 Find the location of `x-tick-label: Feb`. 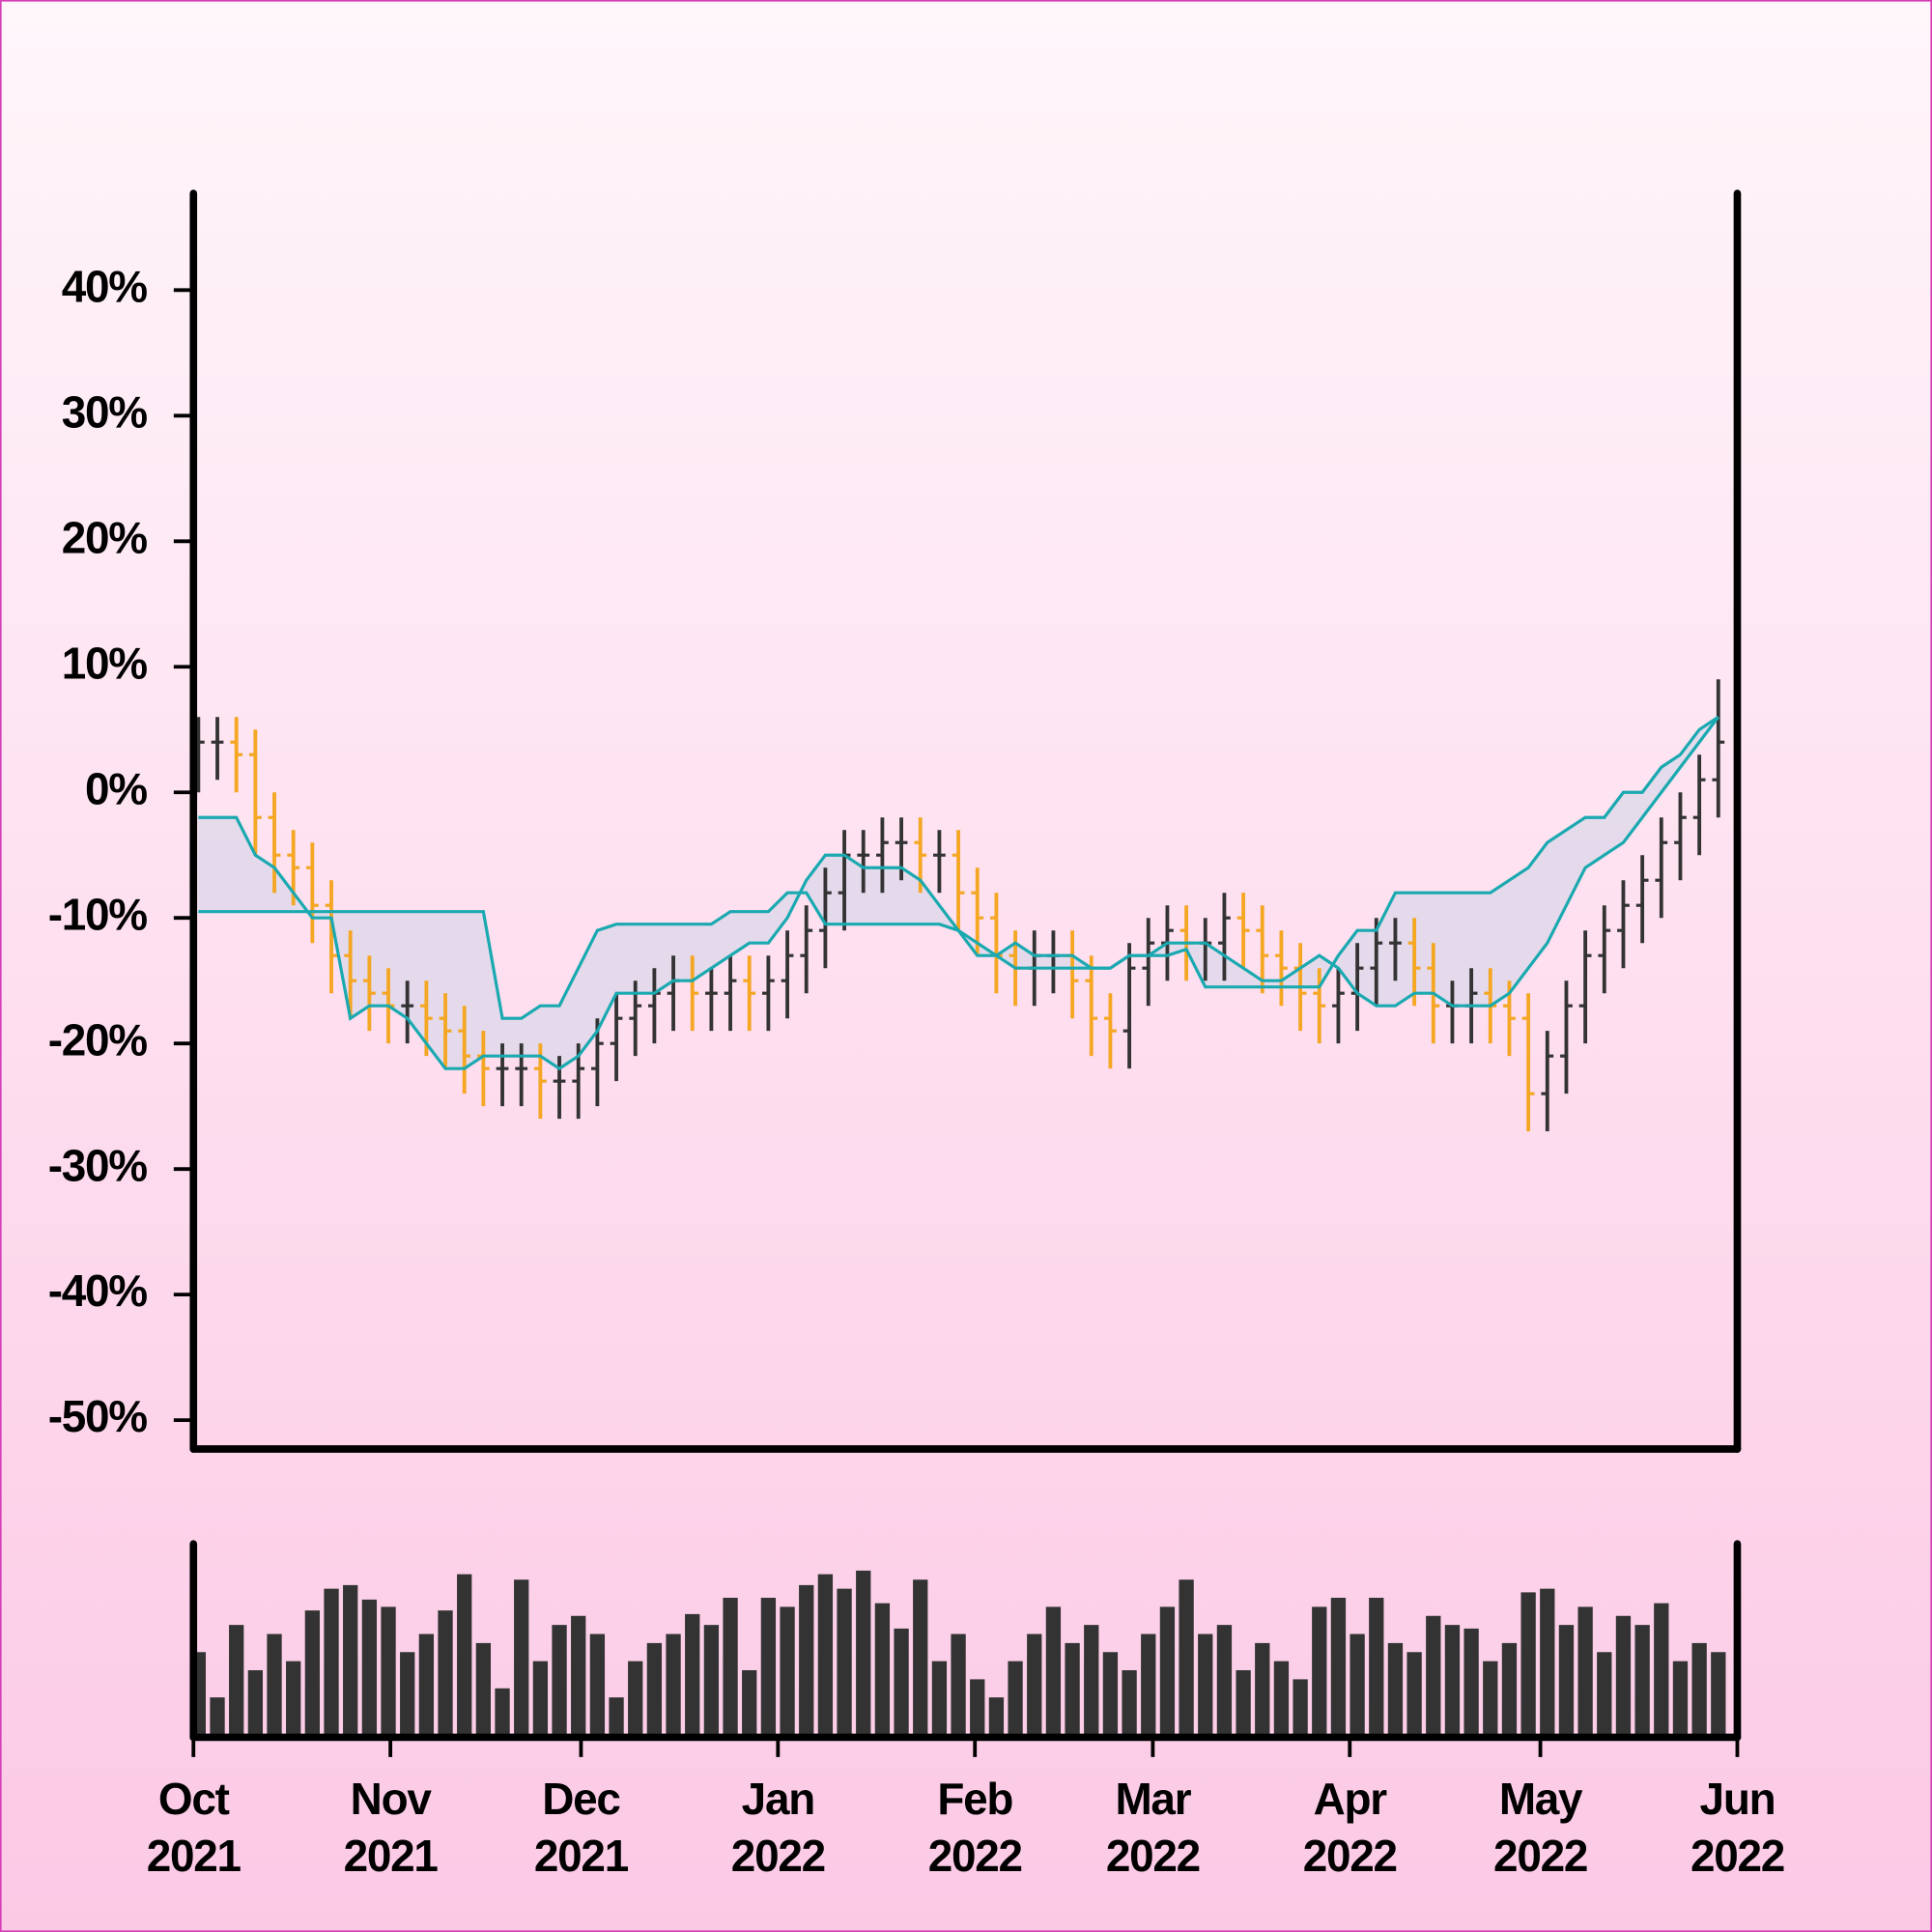

x-tick-label: Feb is located at coordinates (974, 1799).